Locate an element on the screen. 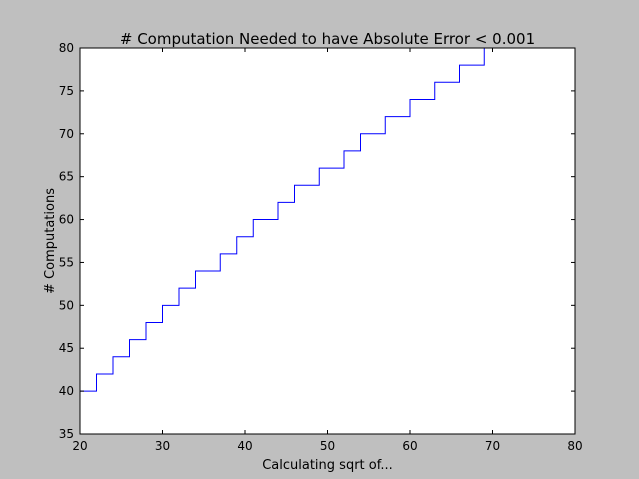  y-tick-label: 75 is located at coordinates (66, 91).